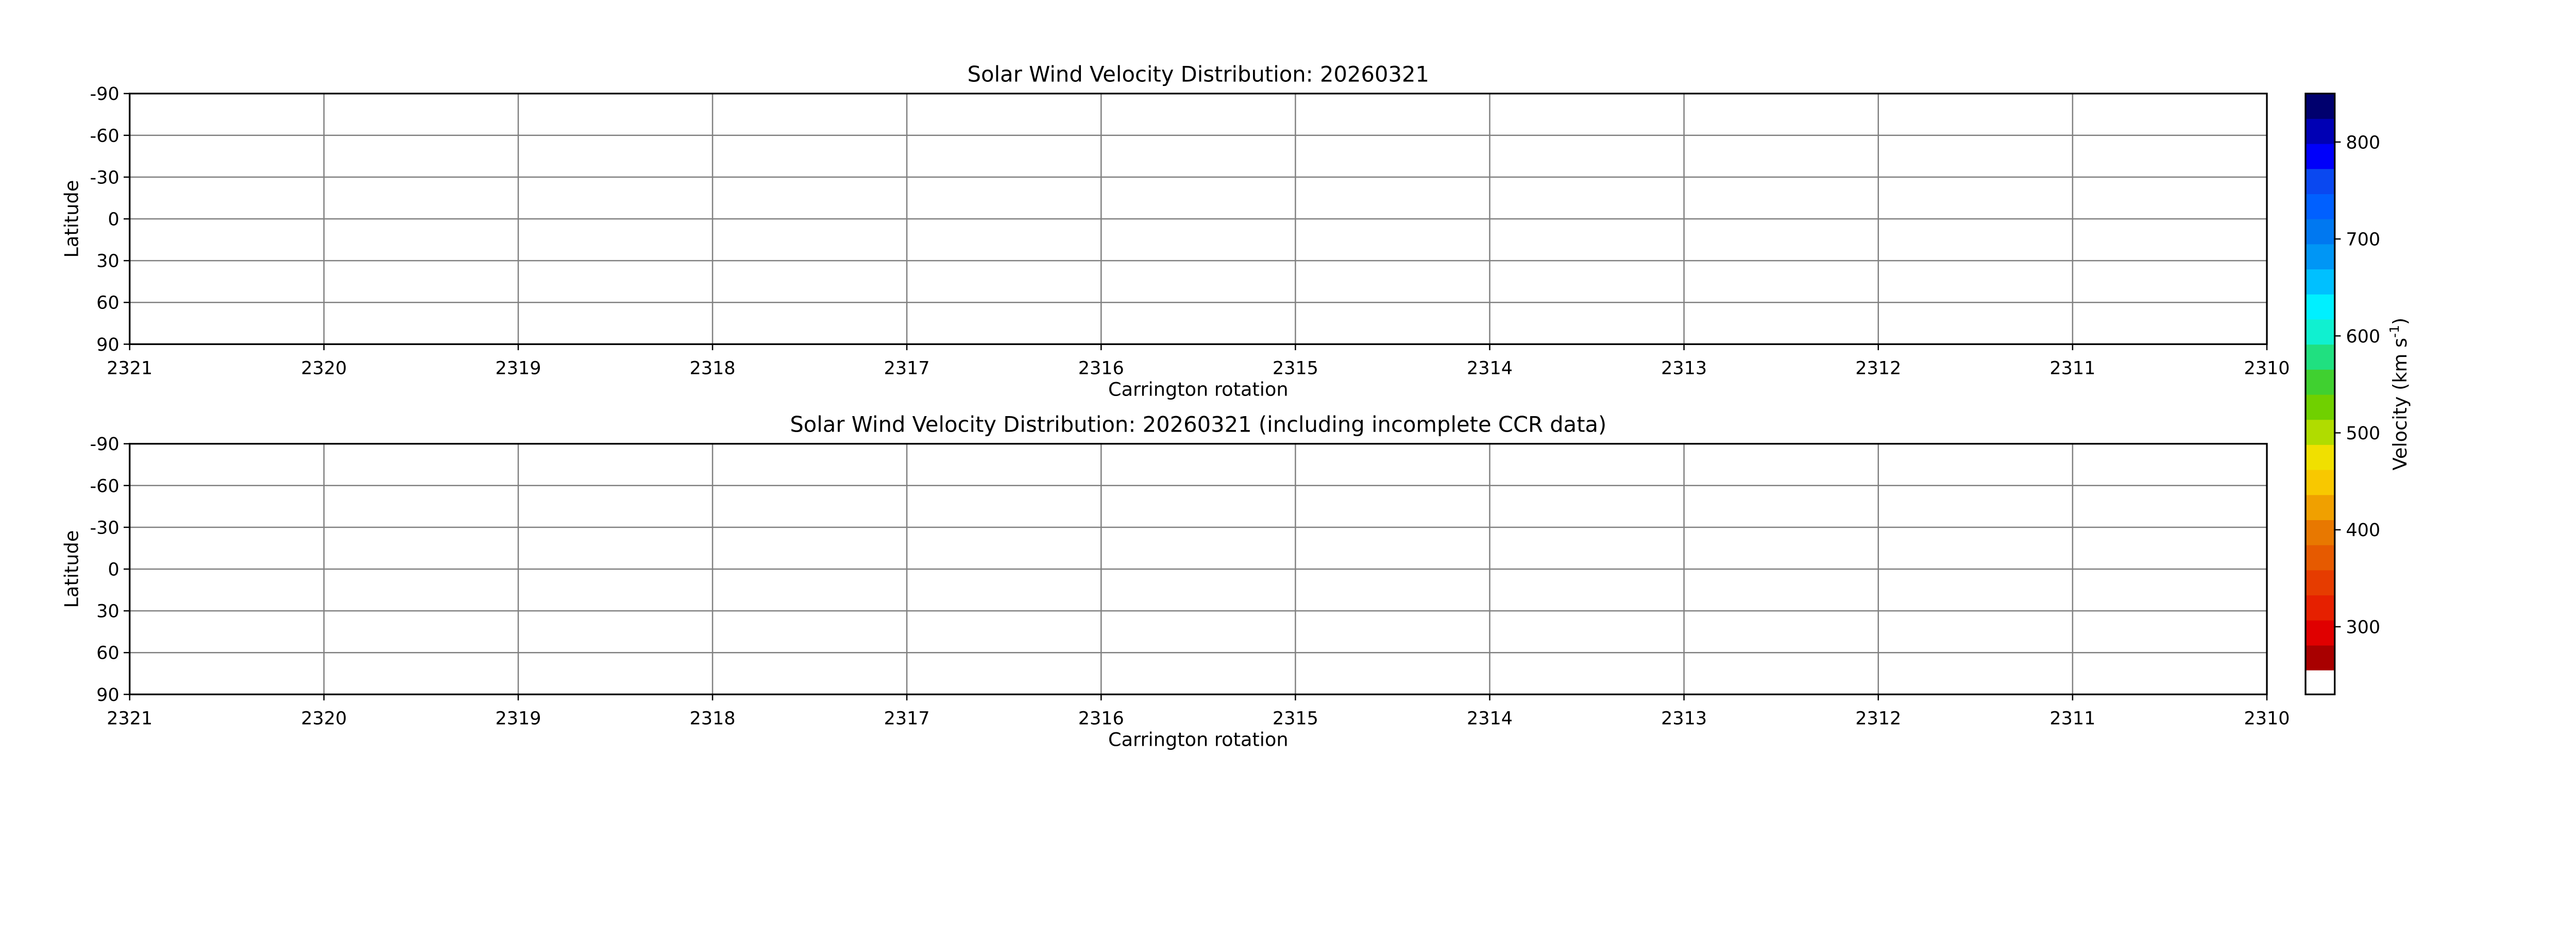 Image resolution: width=2576 pixels, height=927 pixels. I want to click on colorbar-tick-label: 700, so click(2363, 240).